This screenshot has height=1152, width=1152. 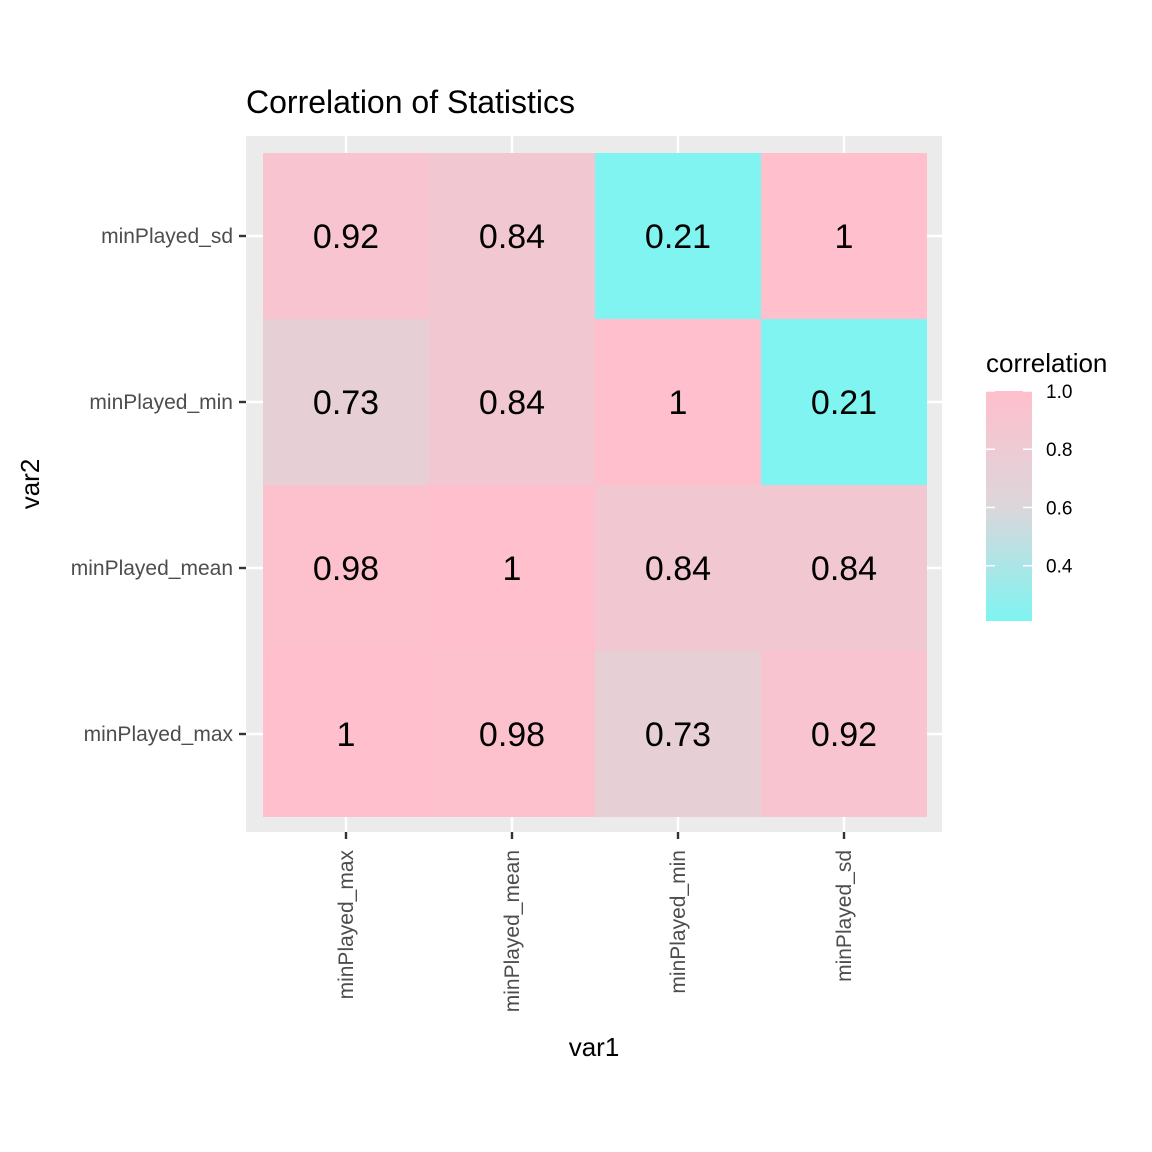 I want to click on y-tick-label: minPlayed_max, so click(x=159, y=734).